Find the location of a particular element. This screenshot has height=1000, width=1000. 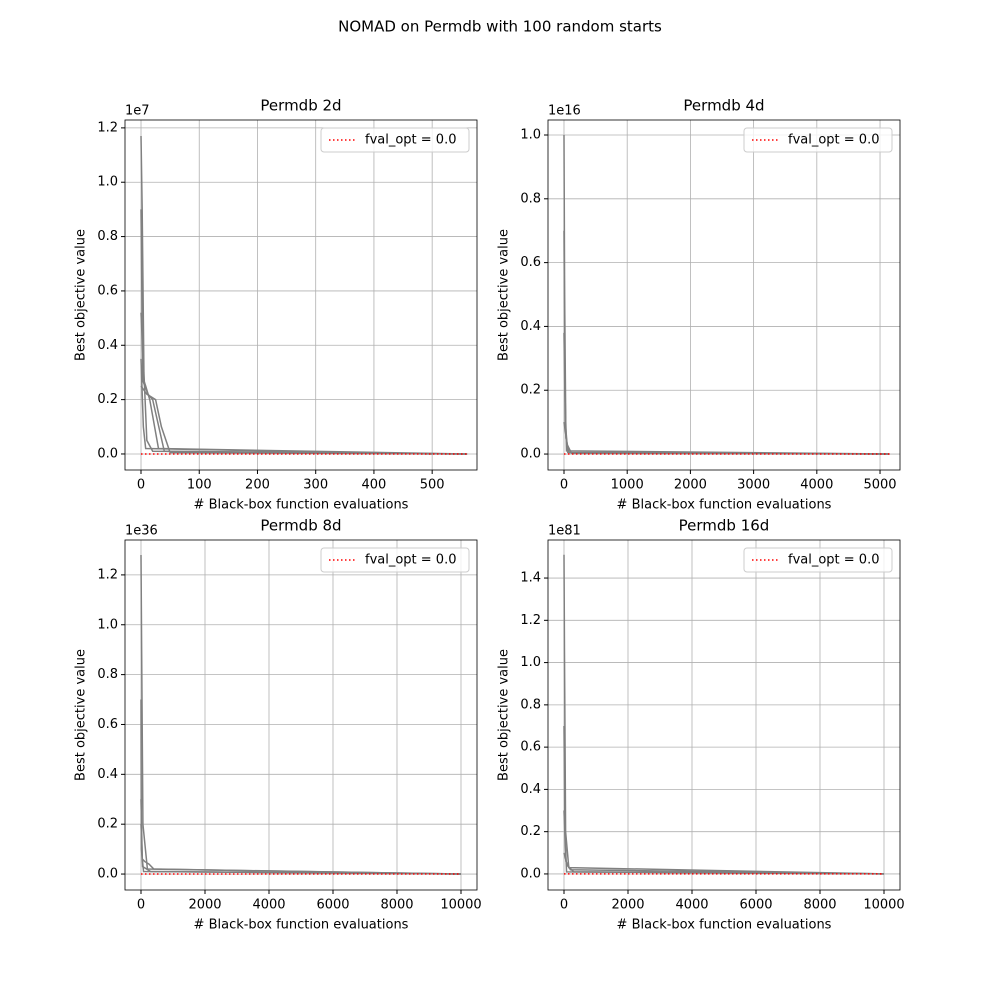

y-offset-label: 1e81 is located at coordinates (564, 531).